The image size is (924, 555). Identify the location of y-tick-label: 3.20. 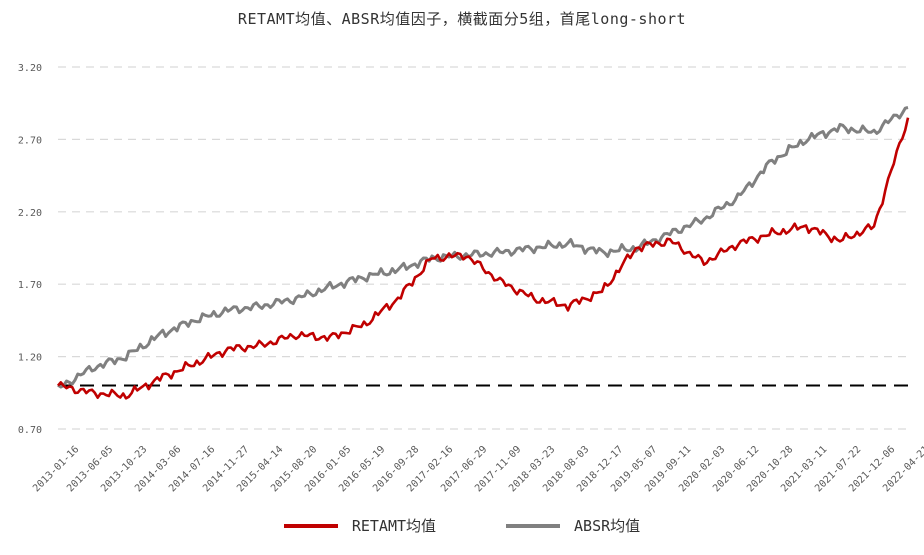
(30, 68).